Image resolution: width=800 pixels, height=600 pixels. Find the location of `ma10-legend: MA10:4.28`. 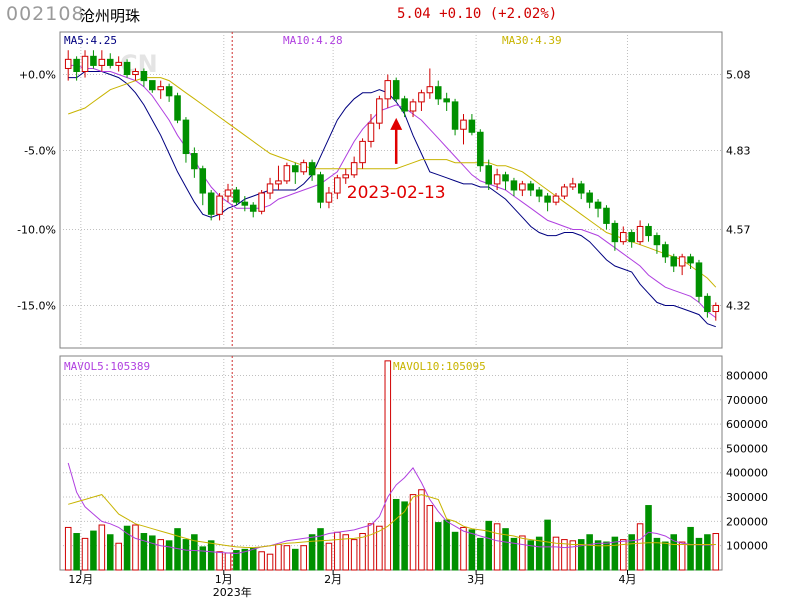

ma10-legend: MA10:4.28 is located at coordinates (313, 40).